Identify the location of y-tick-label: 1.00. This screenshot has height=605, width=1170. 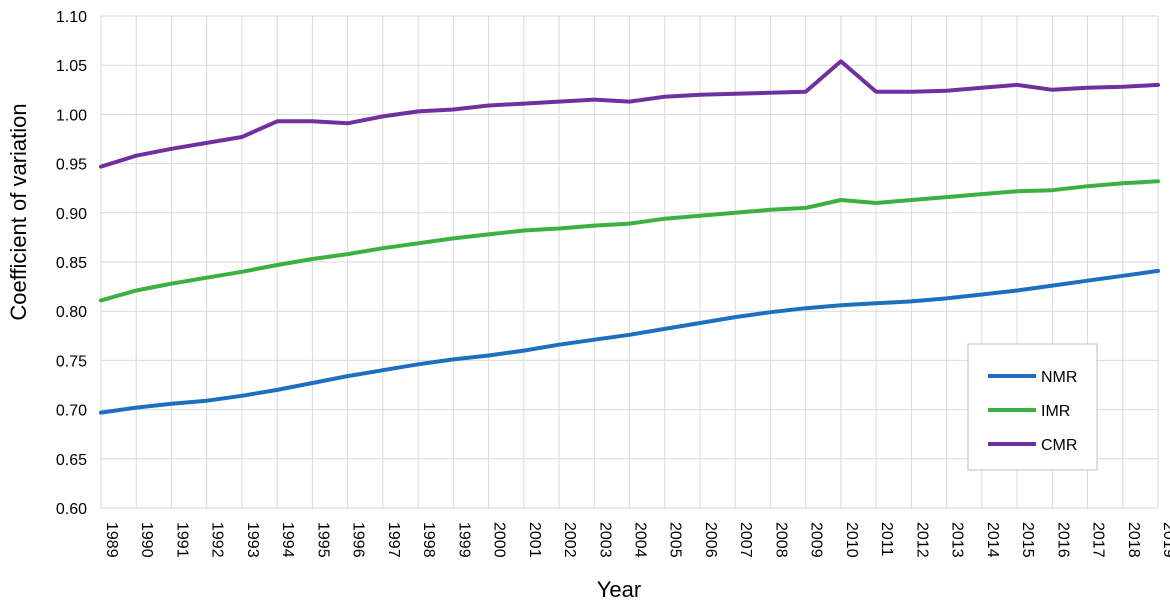
(71, 115).